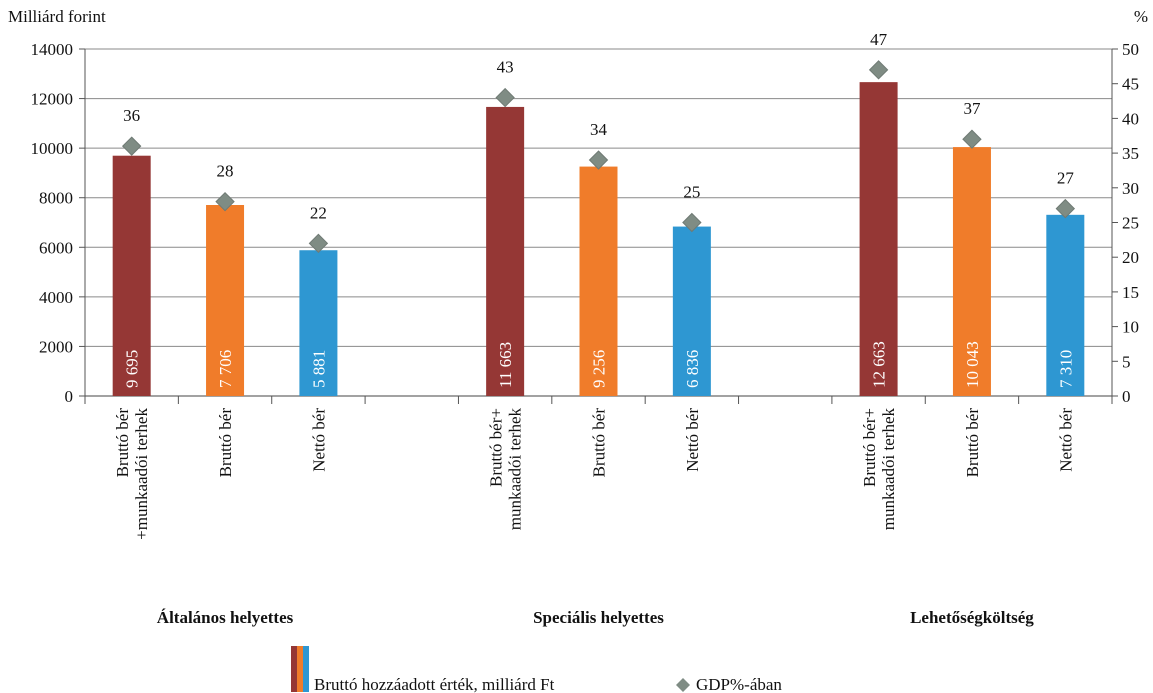 The image size is (1153, 693). I want to click on gdp-data-label: 27, so click(1066, 178).